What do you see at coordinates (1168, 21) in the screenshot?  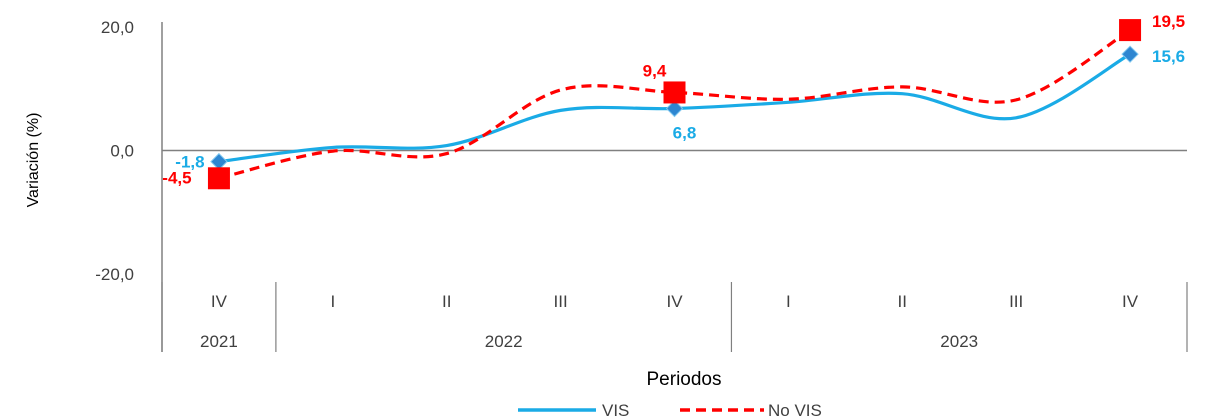 I see `data-label: 19,5` at bounding box center [1168, 21].